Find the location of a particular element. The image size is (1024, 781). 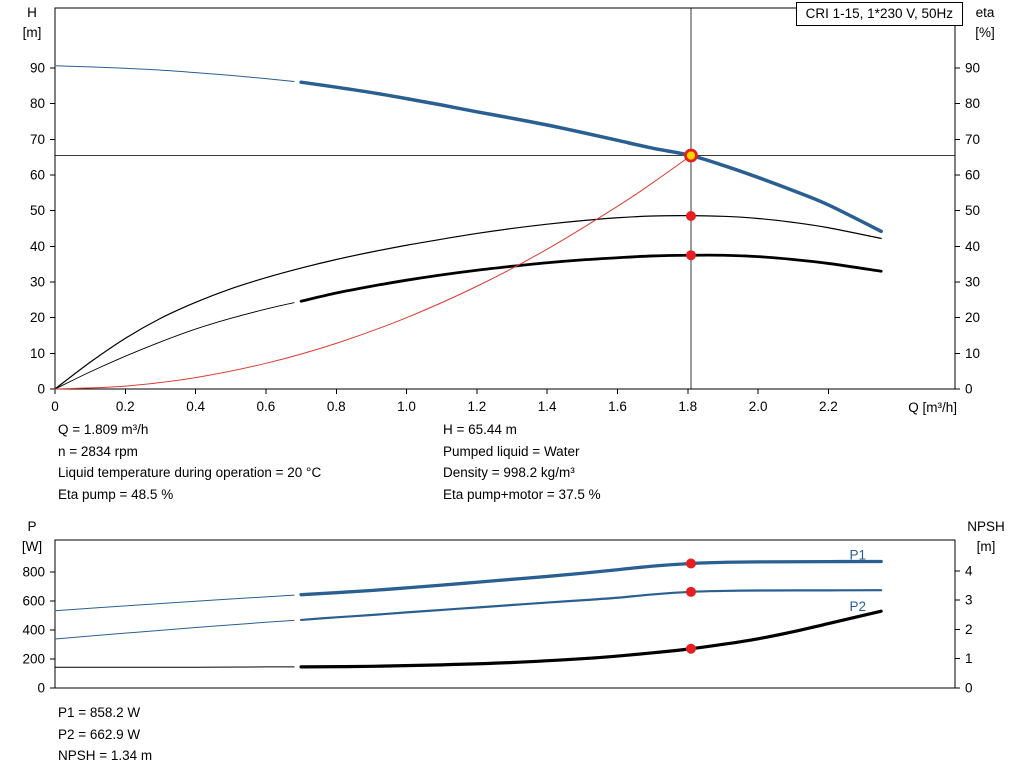

qh-curve-low-flow is located at coordinates (174, 73).